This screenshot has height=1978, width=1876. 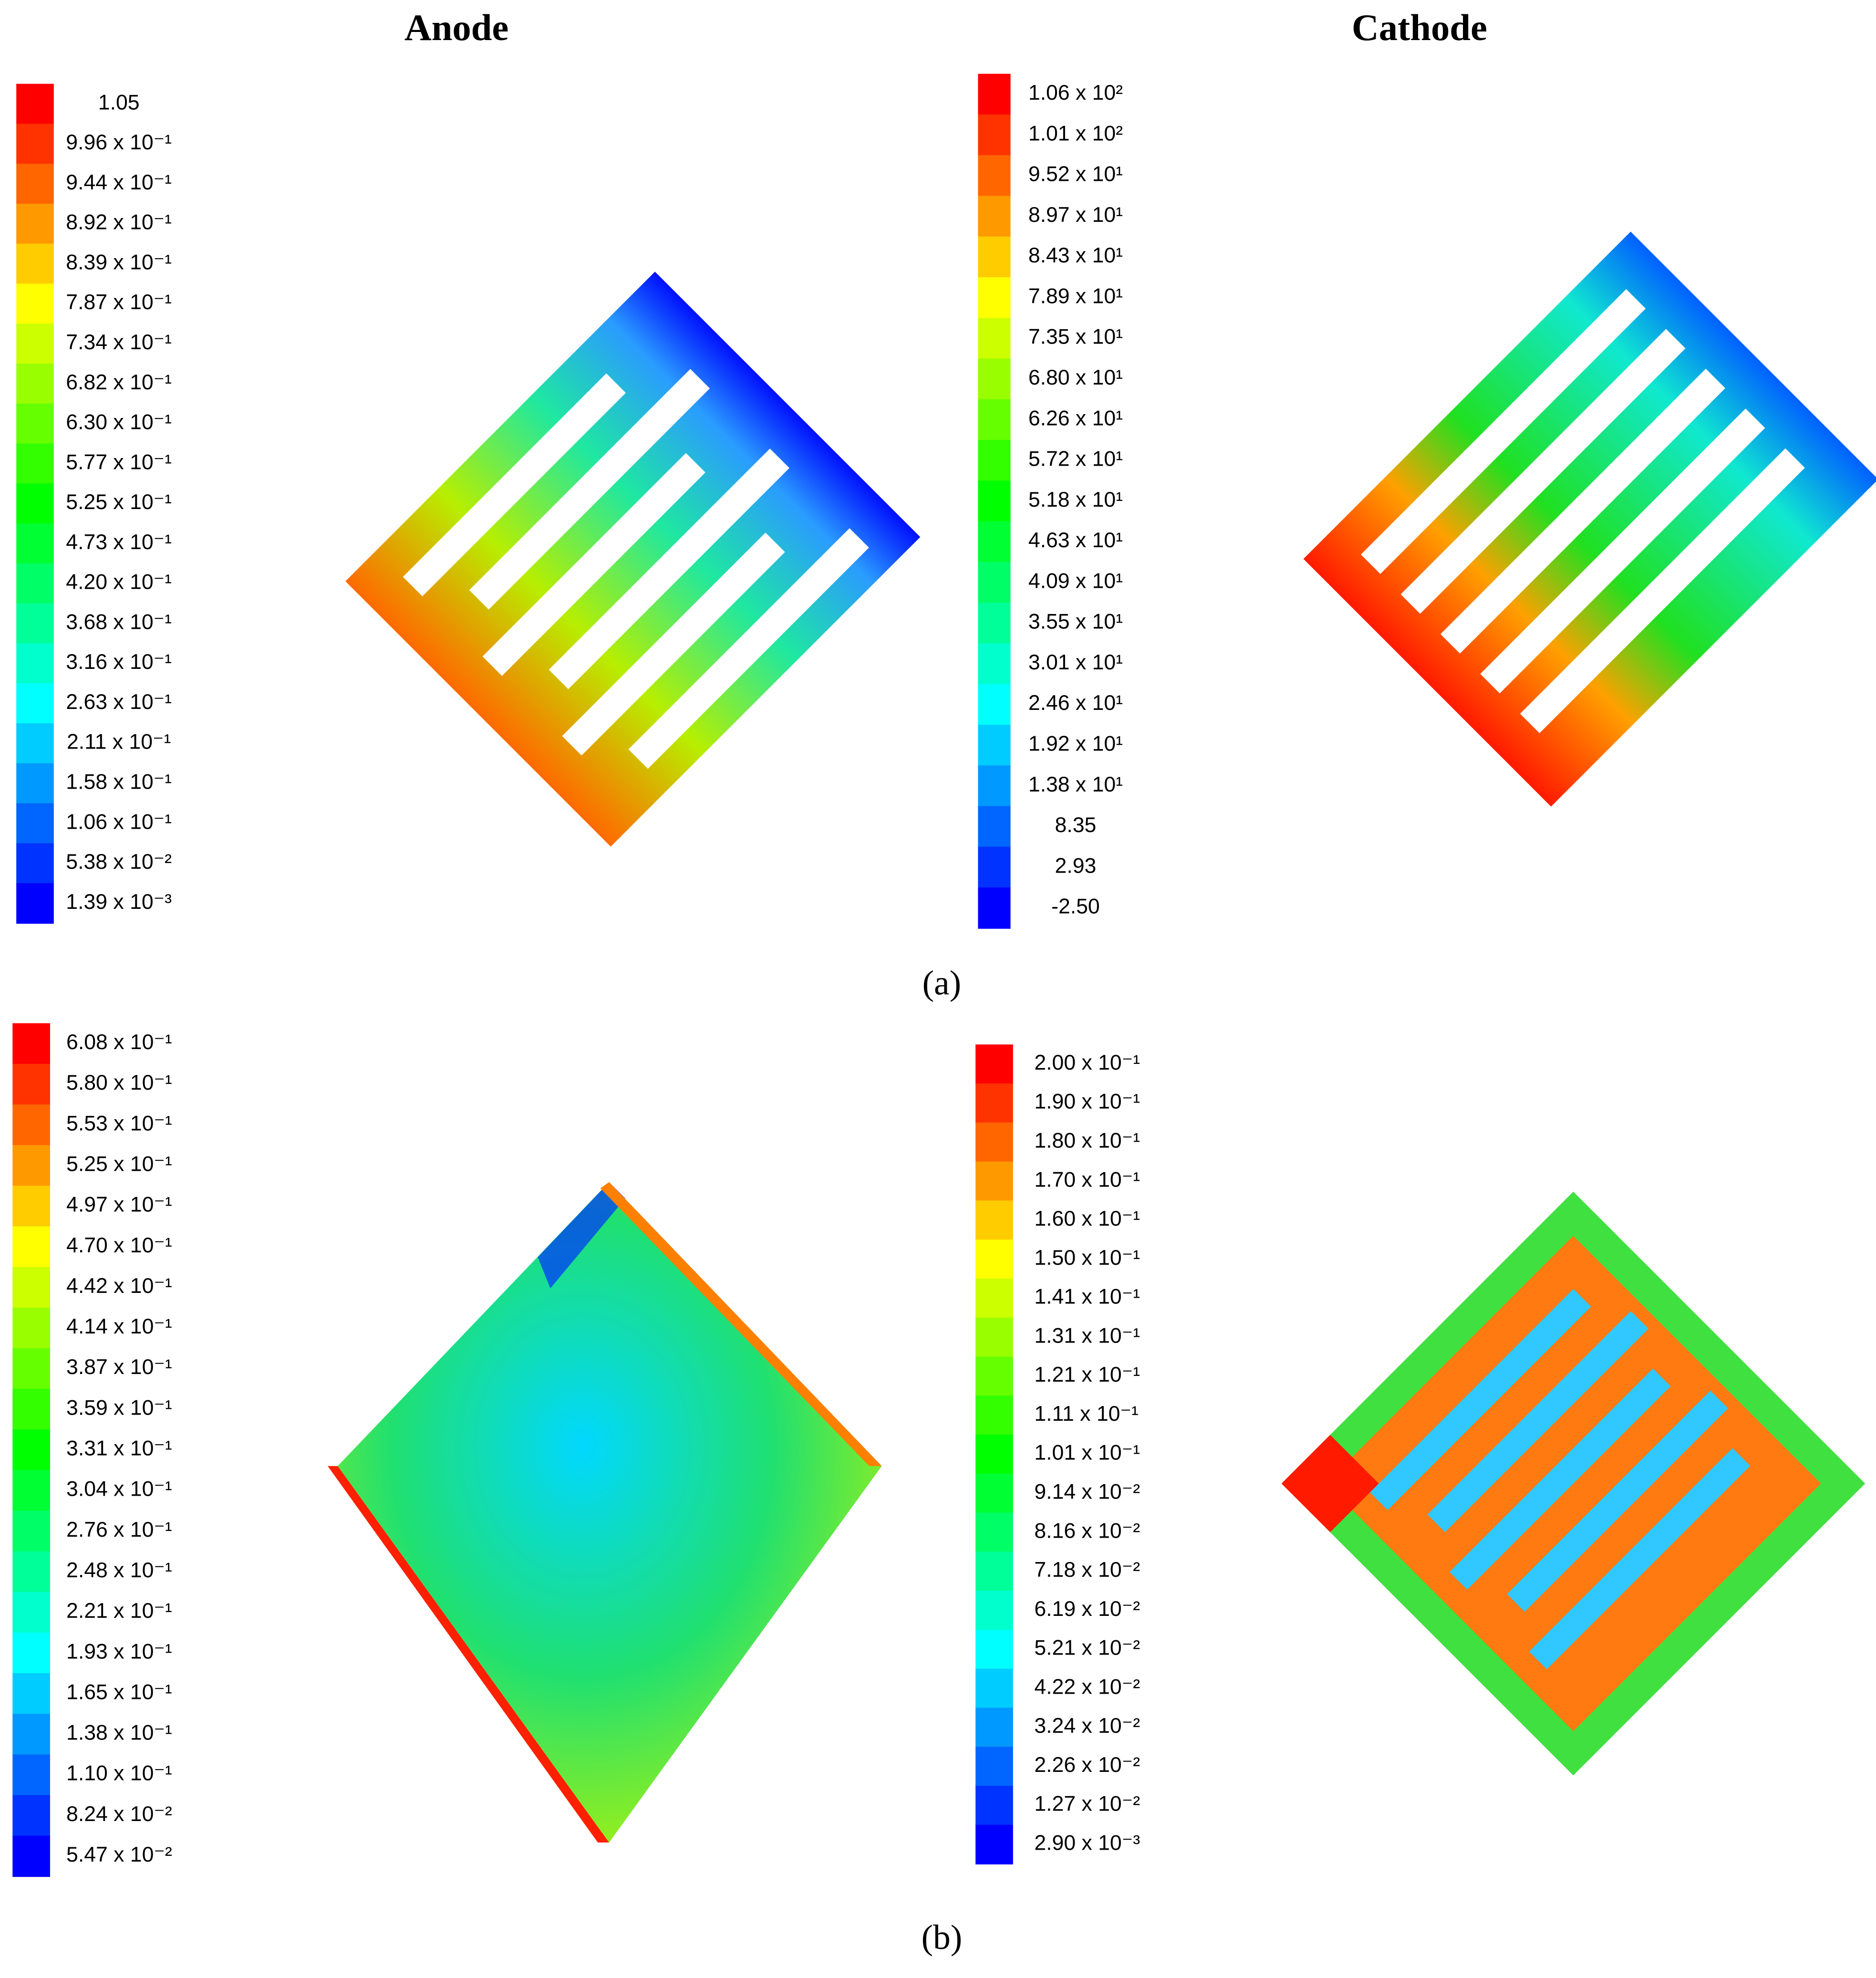 I want to click on legend-label: 1.21 x 10⁻¹, so click(x=1087, y=1374).